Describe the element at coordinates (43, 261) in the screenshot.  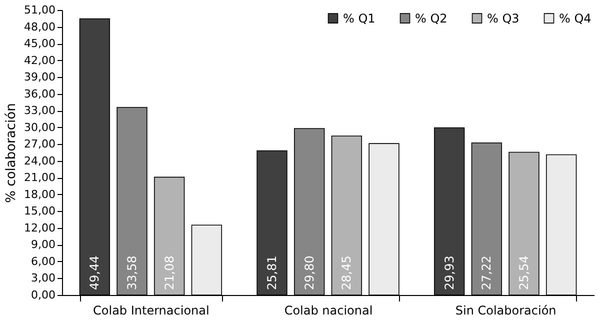
I see `y-tick-label: 6,00` at that location.